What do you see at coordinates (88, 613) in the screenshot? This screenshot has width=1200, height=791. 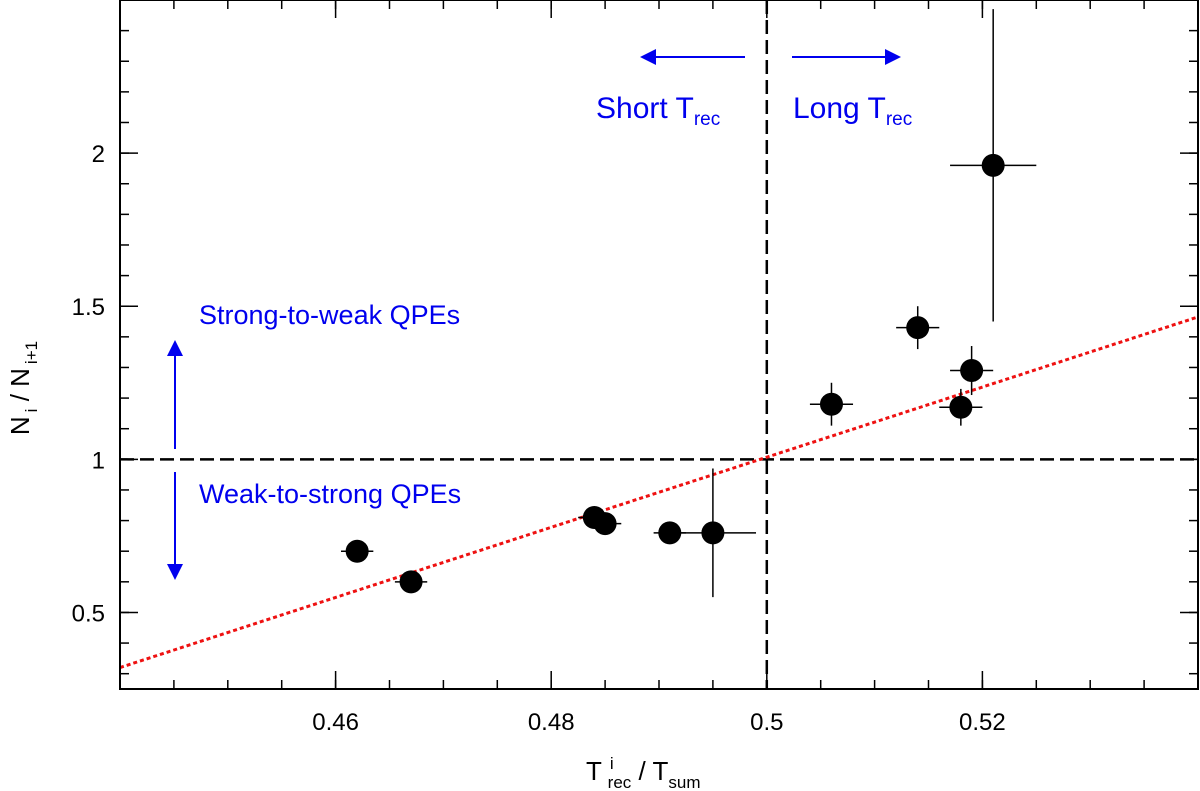 I see `y-tick-label: 0.5` at bounding box center [88, 613].